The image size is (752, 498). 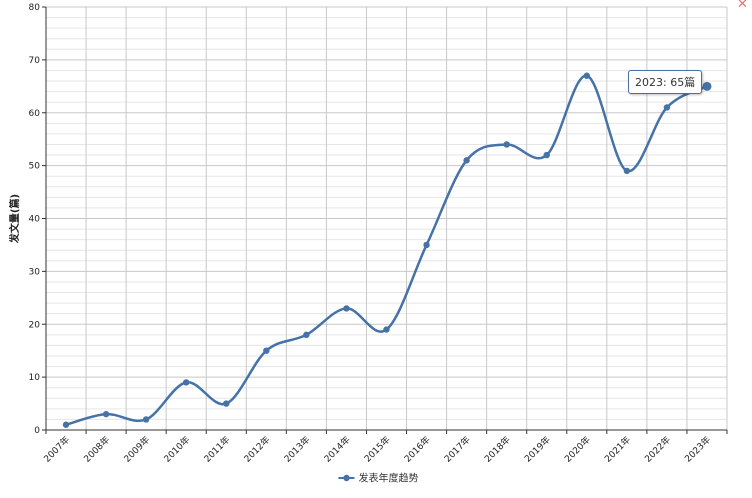 What do you see at coordinates (136, 449) in the screenshot?
I see `x-tick-label: 2009年` at bounding box center [136, 449].